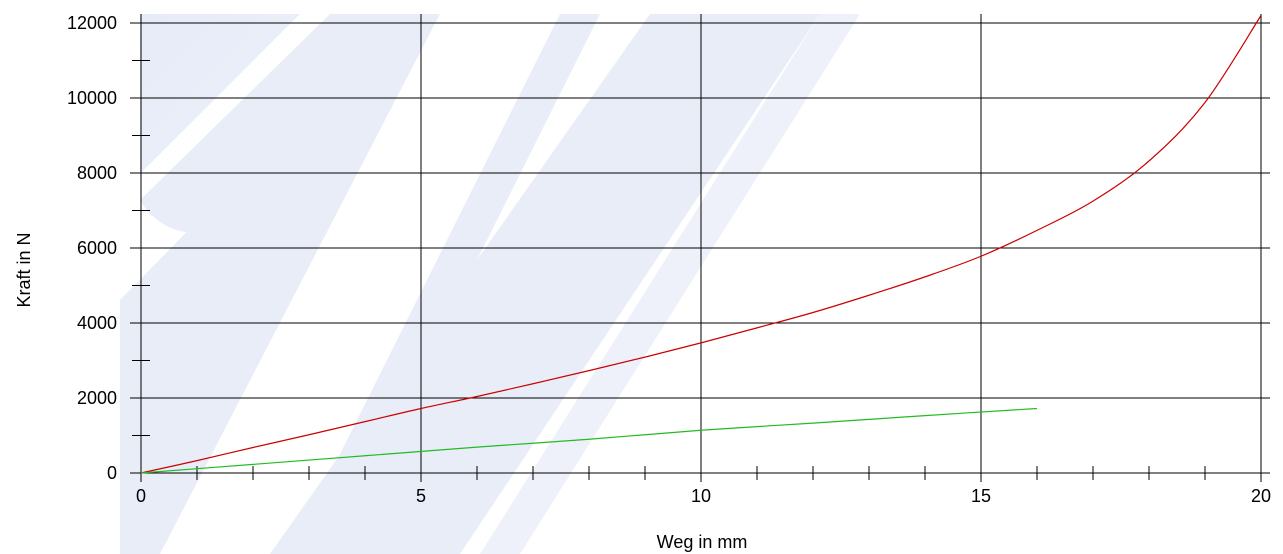 The height and width of the screenshot is (554, 1283). Describe the element at coordinates (1261, 496) in the screenshot. I see `x-tick-label: 20` at that location.